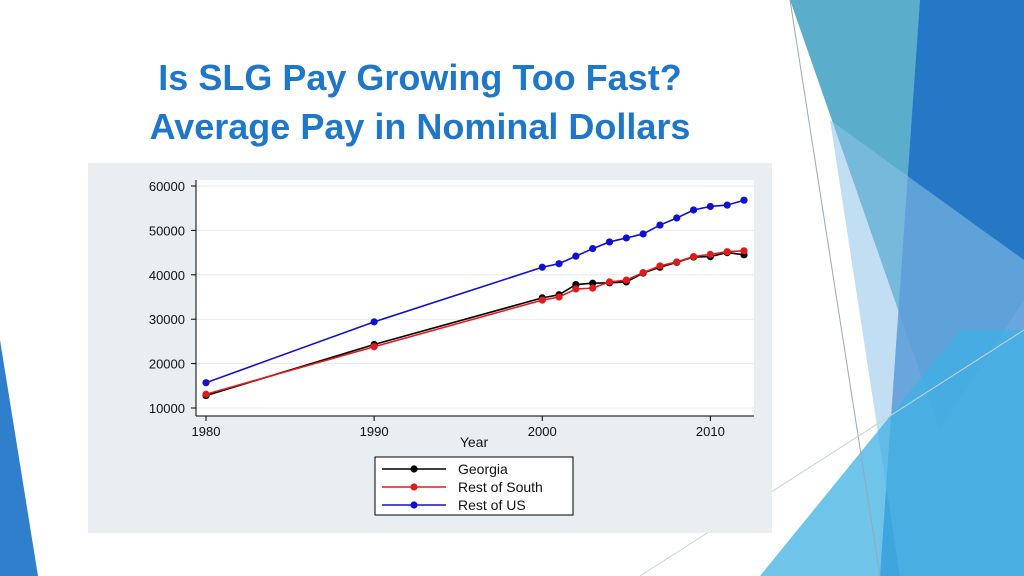 This screenshot has height=576, width=1024. What do you see at coordinates (414, 505) in the screenshot?
I see `legend-marker-rest-of-us` at bounding box center [414, 505].